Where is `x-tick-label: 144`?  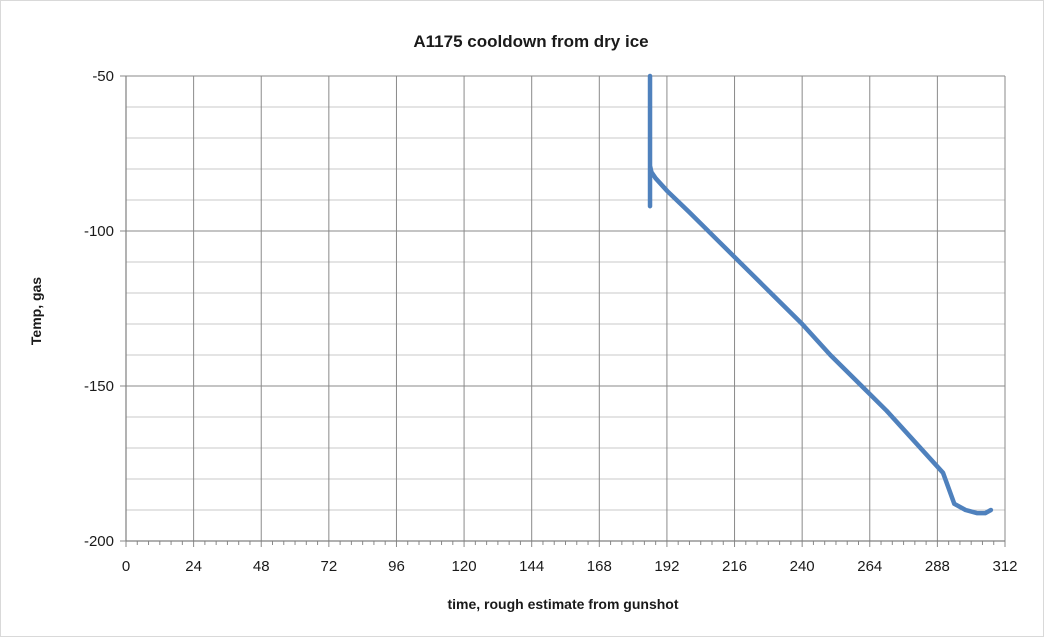
x-tick-label: 144 is located at coordinates (531, 566).